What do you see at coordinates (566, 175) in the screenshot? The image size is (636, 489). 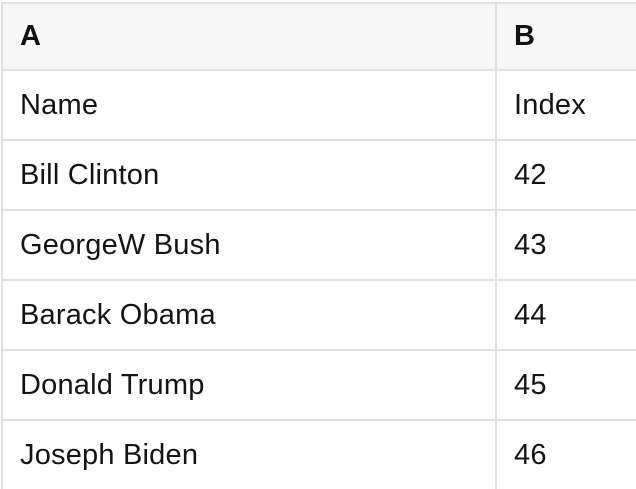 I see `cell-index-42: 42` at bounding box center [566, 175].